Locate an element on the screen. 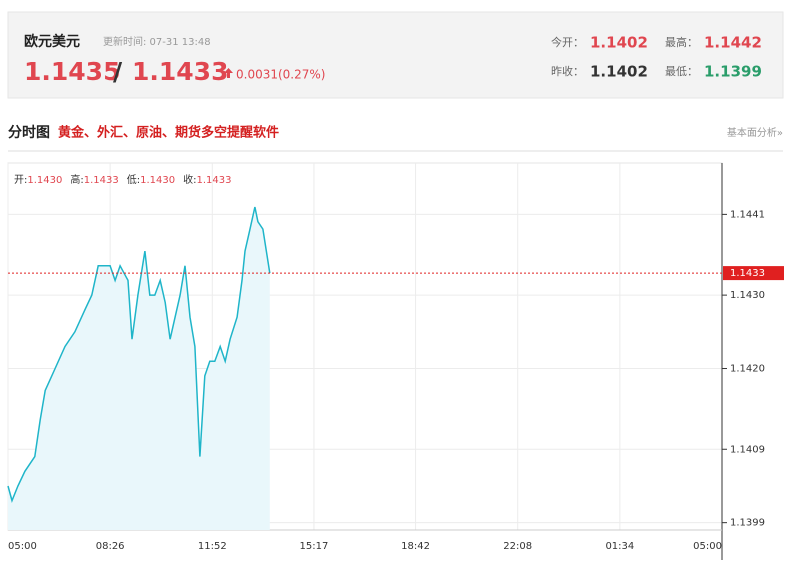  x-tick-label: 15:17 is located at coordinates (314, 546).